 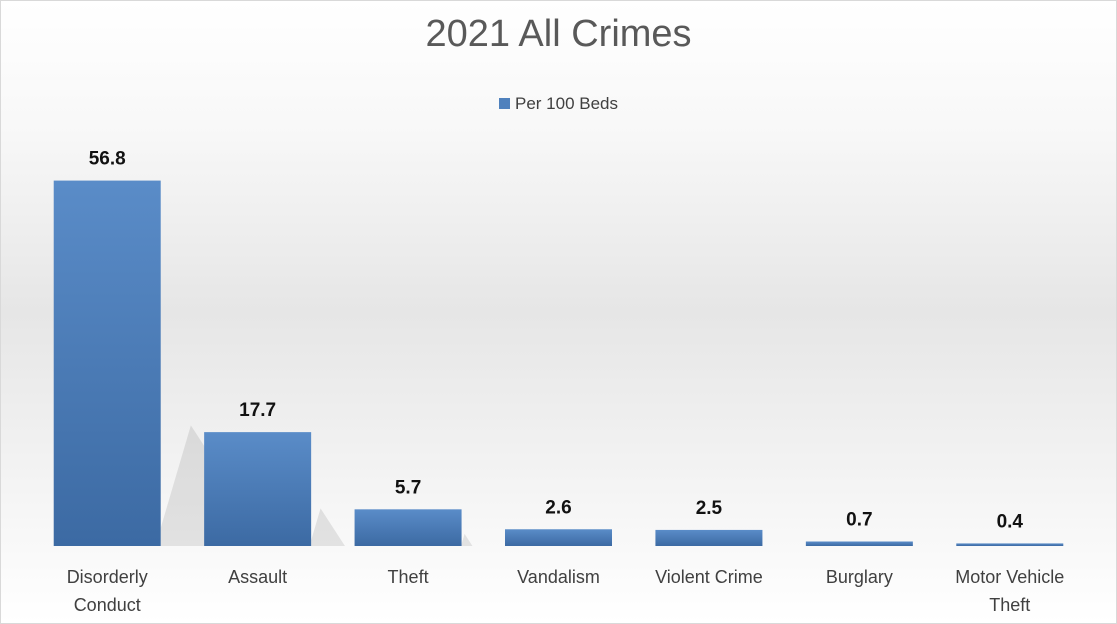 I want to click on category-label: Disorderly Conduct, so click(x=107, y=591).